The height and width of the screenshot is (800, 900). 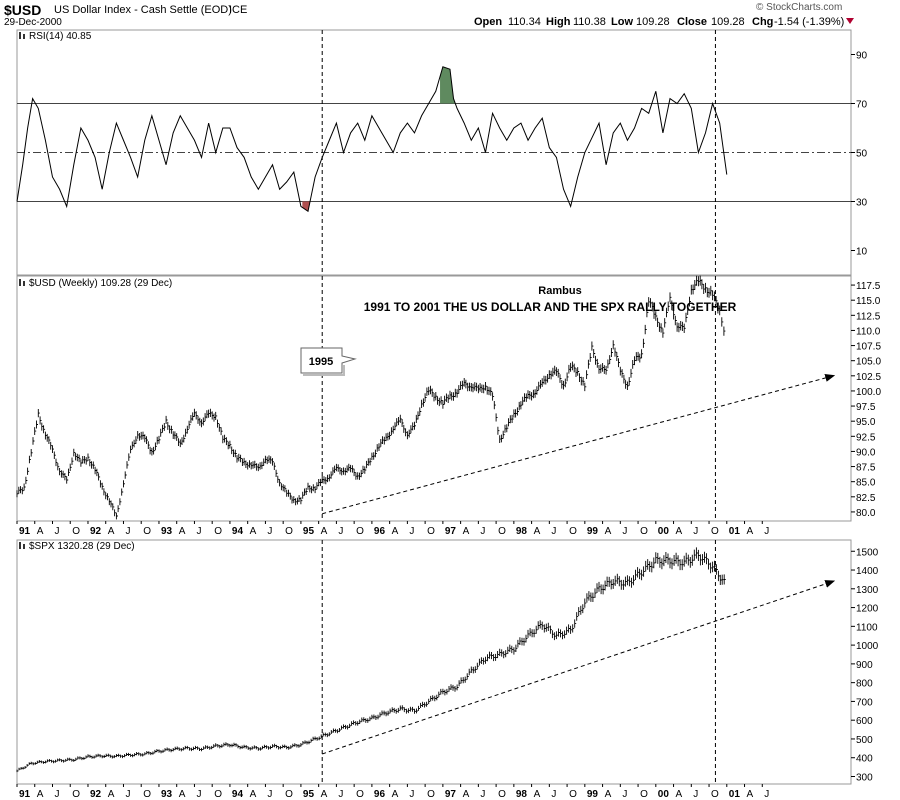 What do you see at coordinates (127, 531) in the screenshot?
I see `x-tick-label-0-6: J` at bounding box center [127, 531].